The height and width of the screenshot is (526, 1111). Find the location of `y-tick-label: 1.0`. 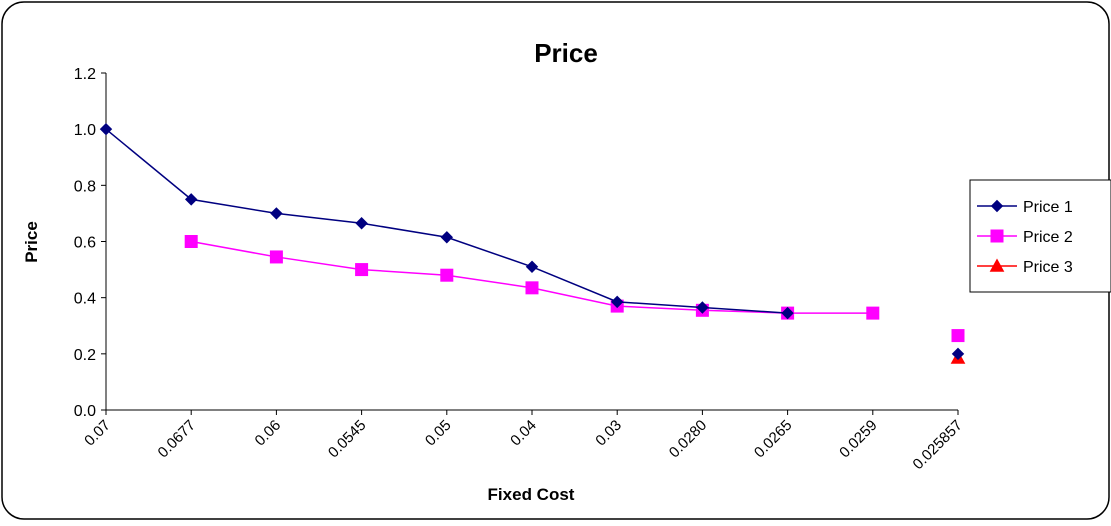

y-tick-label: 1.0 is located at coordinates (85, 130).